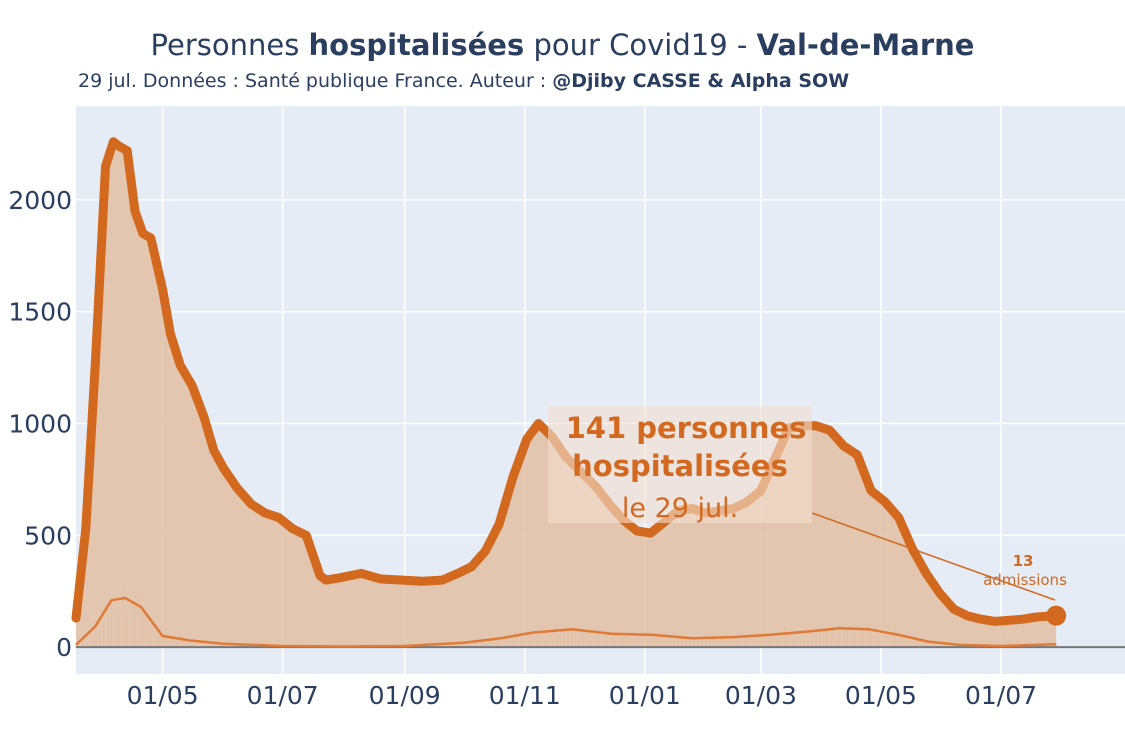 The image size is (1125, 750). I want to click on y-tick-label: 1500, so click(40, 312).